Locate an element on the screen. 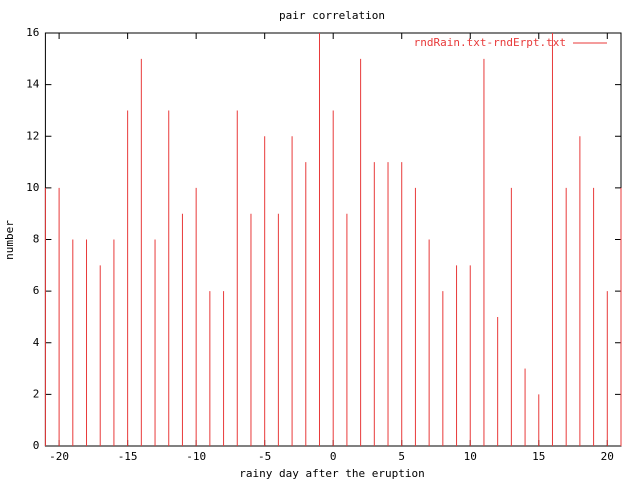  x-tick-label: 0 is located at coordinates (333, 456).